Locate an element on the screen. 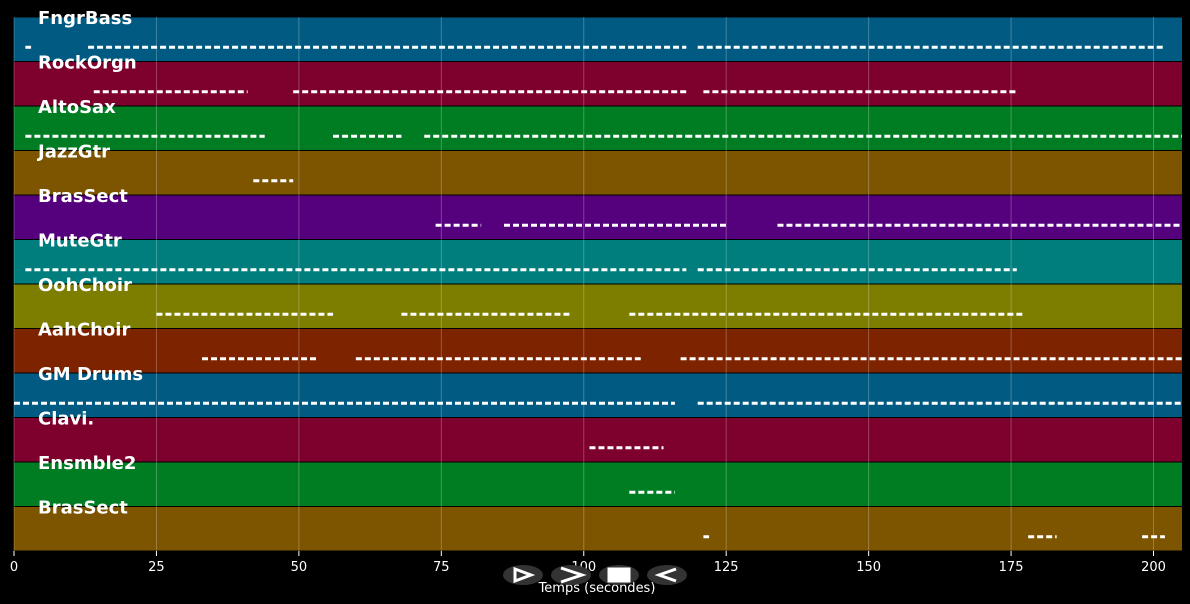  track-label: JazzGtr is located at coordinates (73, 152).